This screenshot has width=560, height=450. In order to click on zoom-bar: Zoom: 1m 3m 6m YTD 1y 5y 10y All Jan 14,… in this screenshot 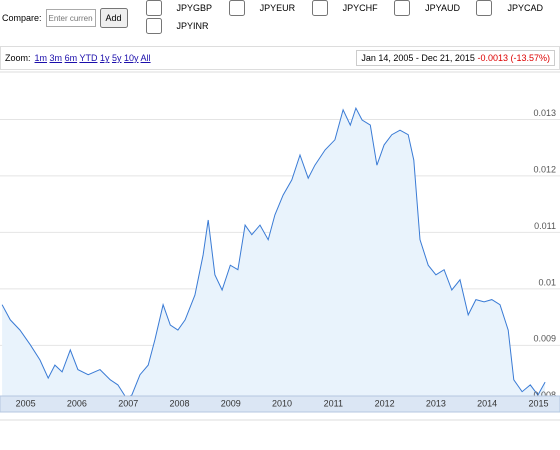, I will do `click(280, 58)`.